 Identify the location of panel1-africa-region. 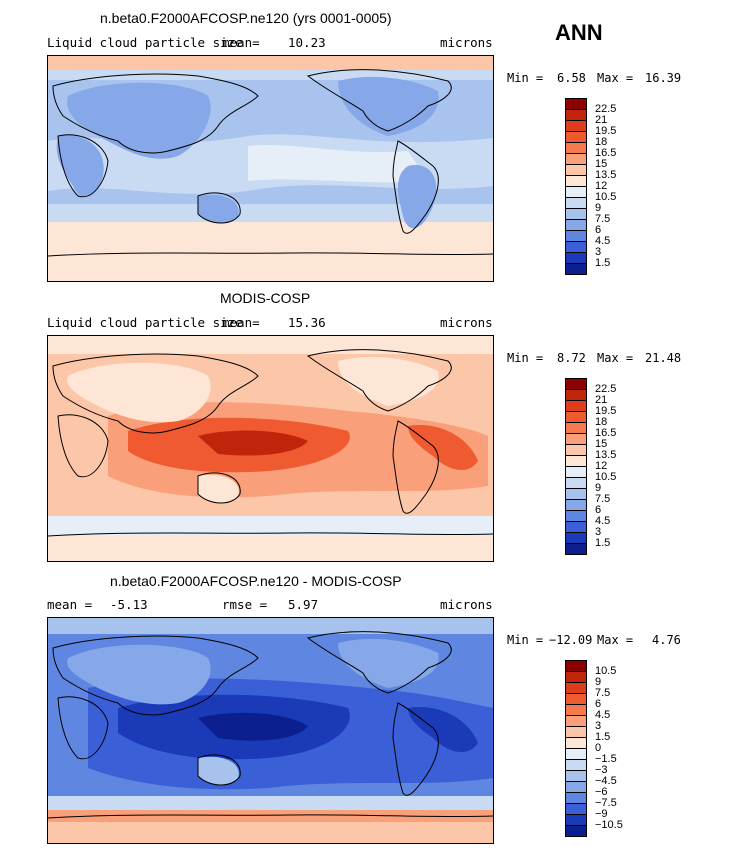
(80, 166).